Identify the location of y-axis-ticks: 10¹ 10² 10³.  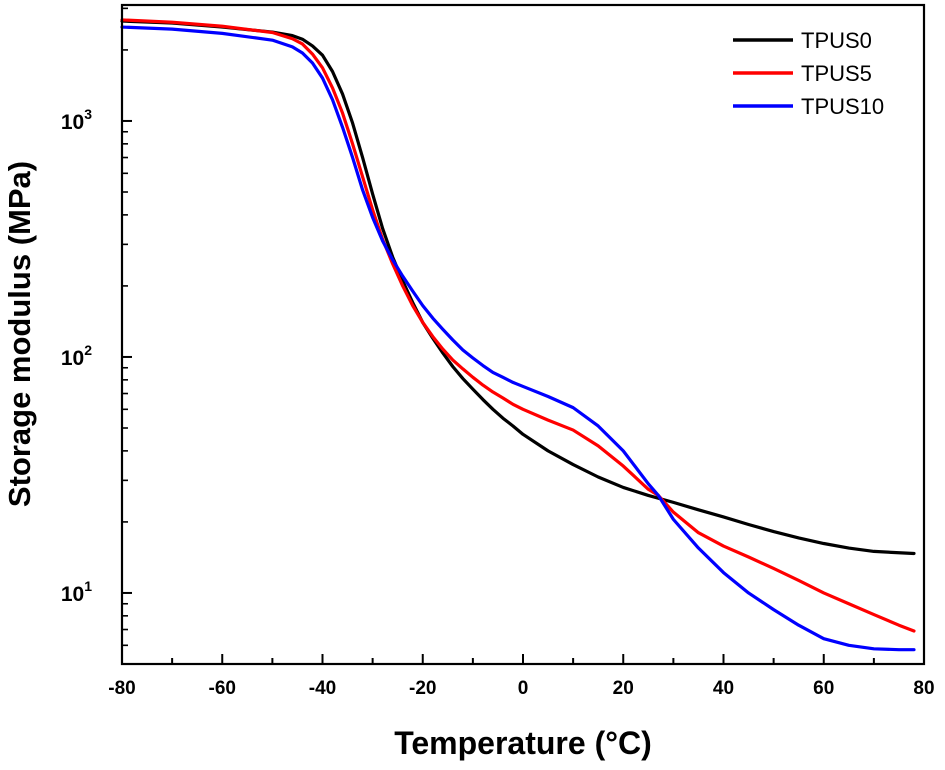
(96, 336).